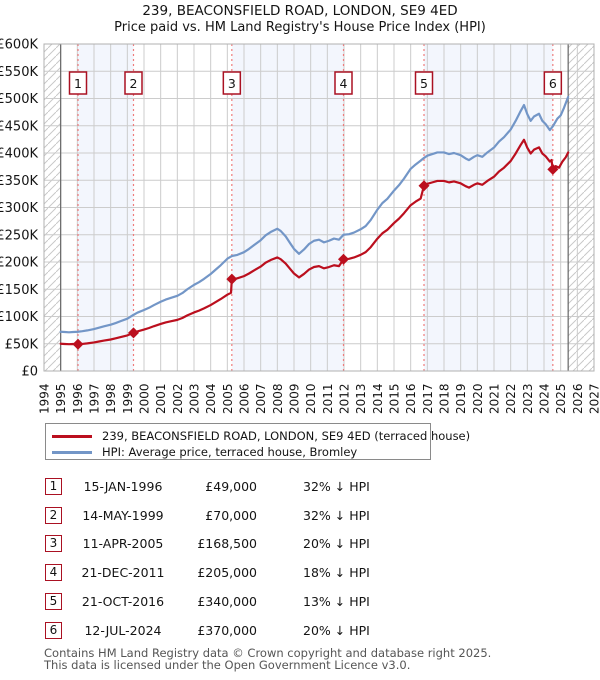 The image size is (600, 680). I want to click on x-axis-label: 2003, so click(195, 398).